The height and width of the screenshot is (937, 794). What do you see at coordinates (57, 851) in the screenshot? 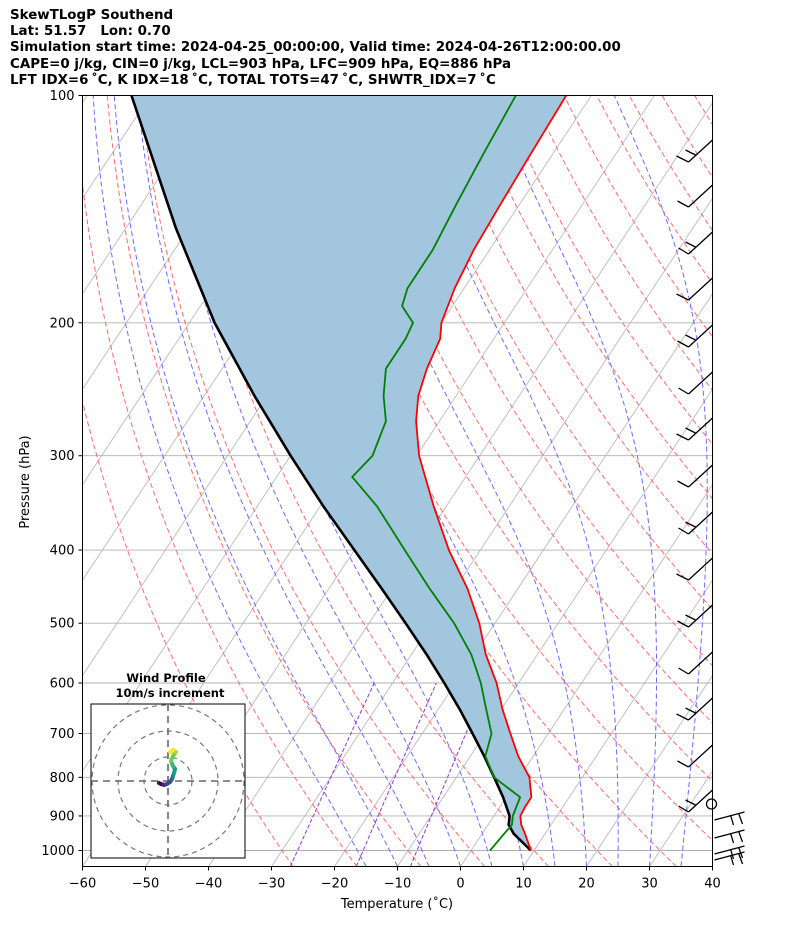
I see `y-tick-label: 1000` at bounding box center [57, 851].